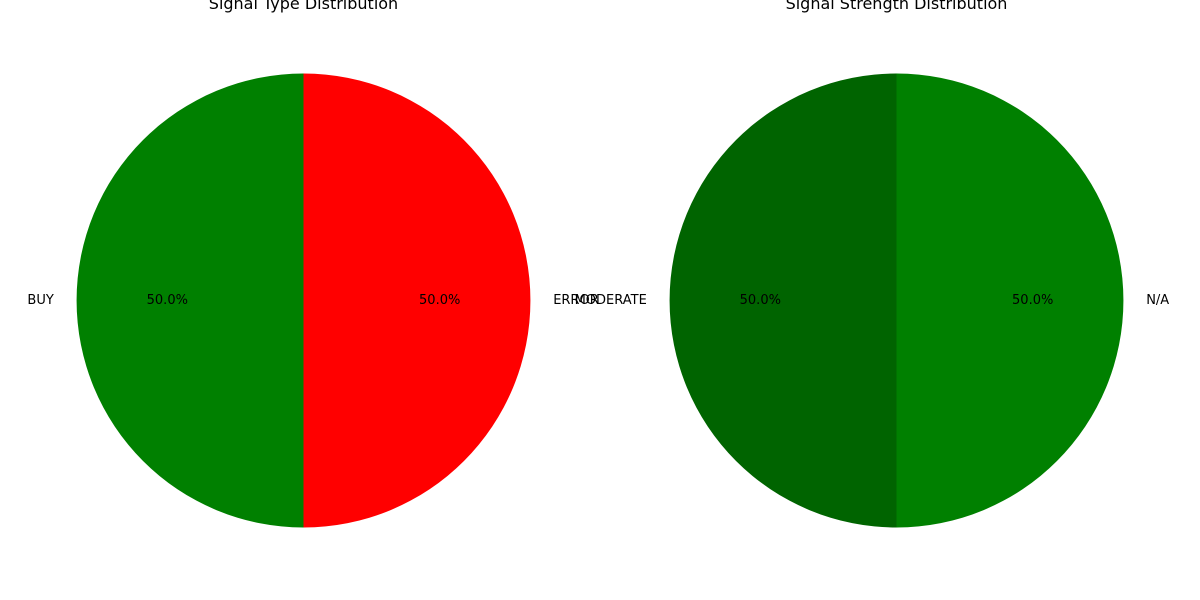  I want to click on pie-slice-error, so click(417, 300).